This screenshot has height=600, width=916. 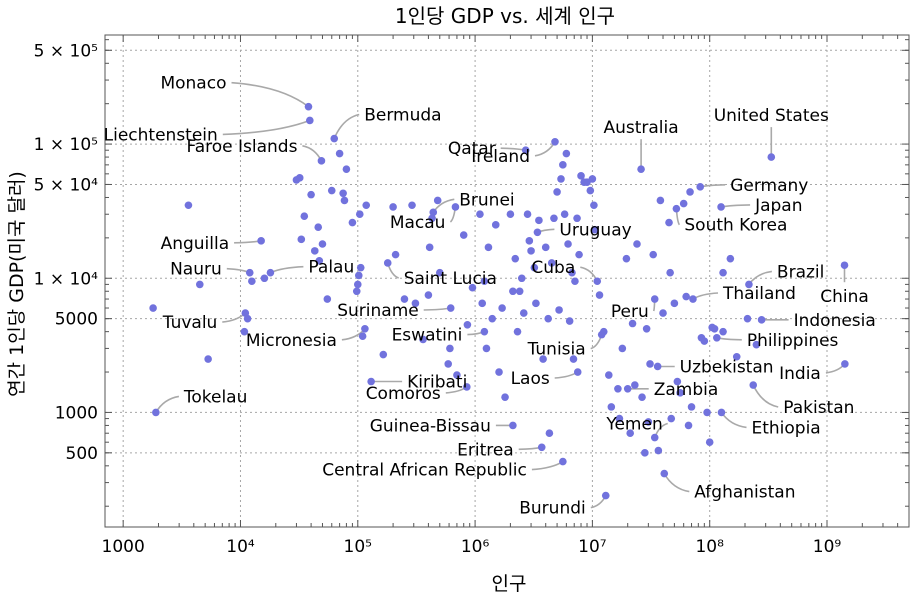 I want to click on label-uruguay: Uruguay, so click(x=595, y=230).